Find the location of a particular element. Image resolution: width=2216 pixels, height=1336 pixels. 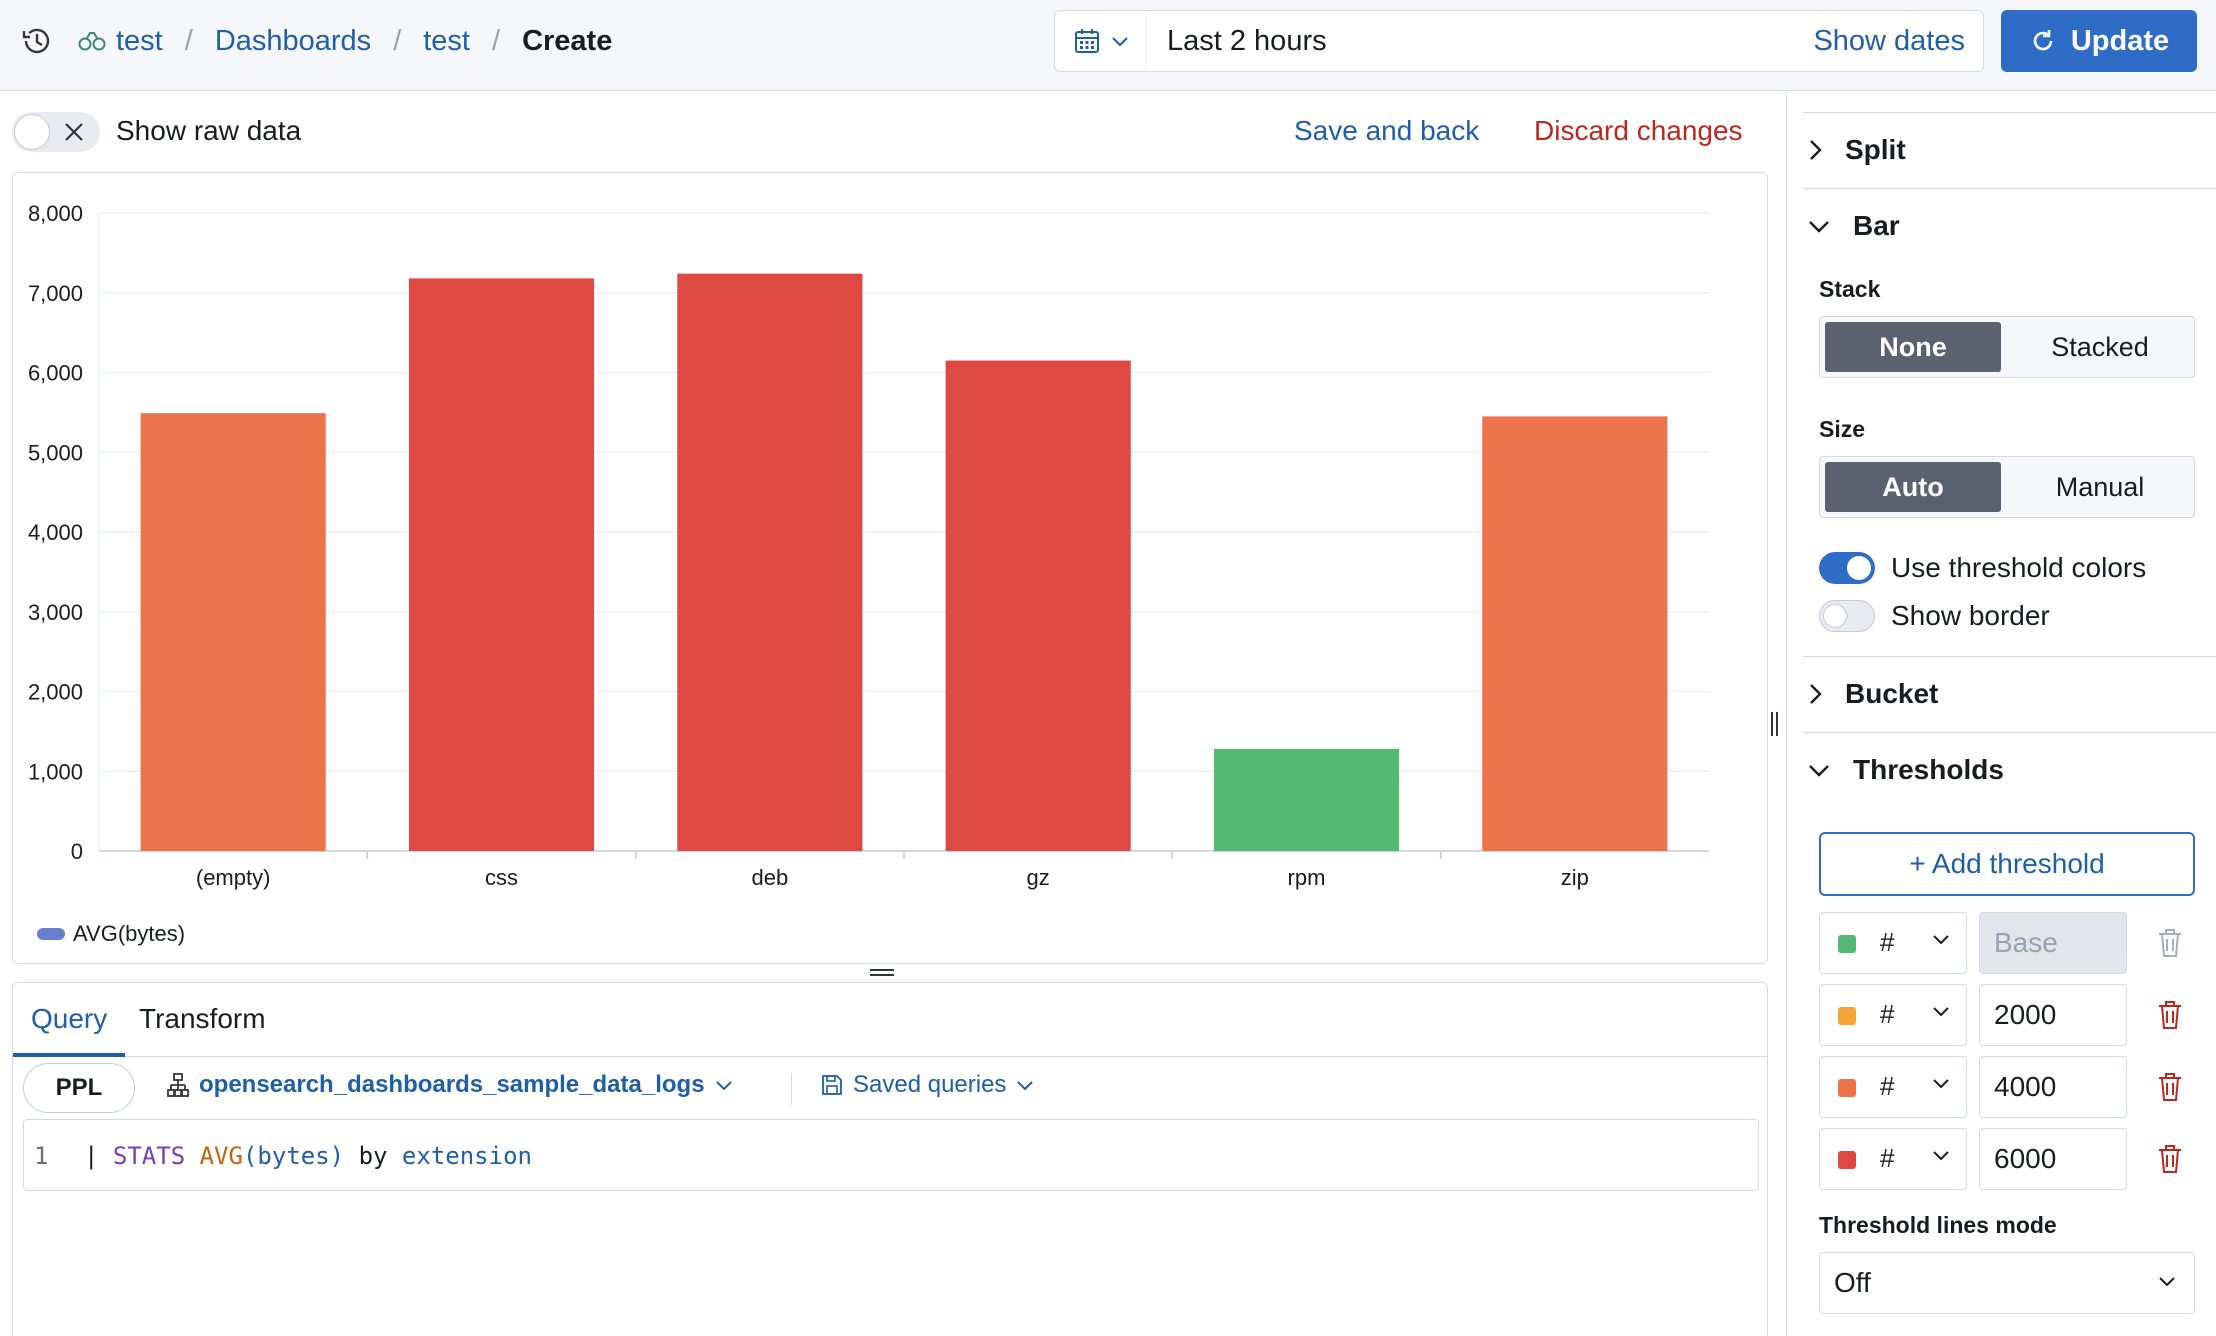

breadcrumb-item-workspace: test is located at coordinates (139, 40).